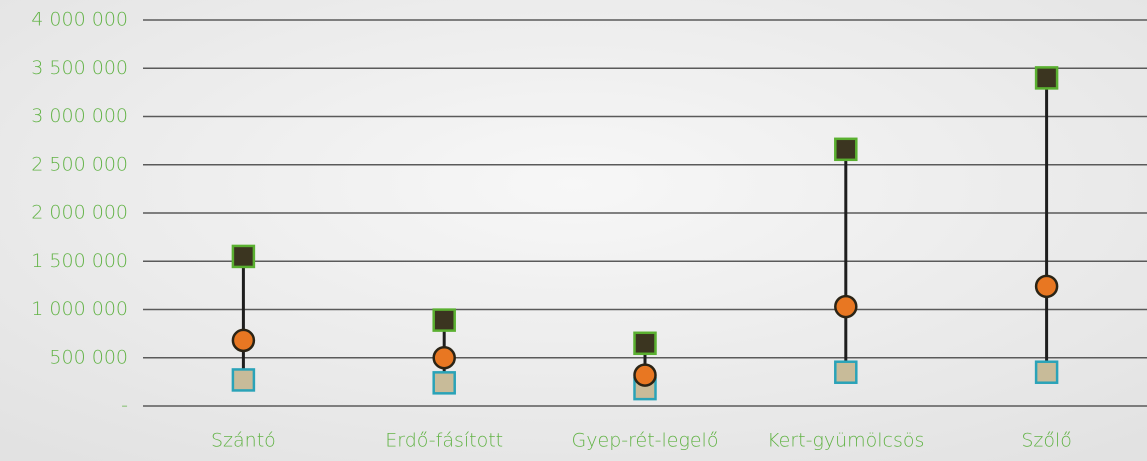  What do you see at coordinates (645, 441) in the screenshot?
I see `x-tick-label: Gyep-rét-legelő` at bounding box center [645, 441].